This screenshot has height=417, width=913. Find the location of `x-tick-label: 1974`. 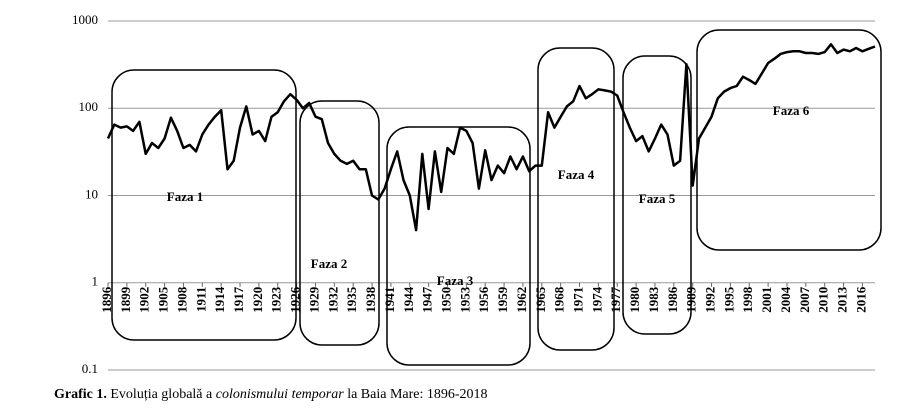

x-tick-label: 1974 is located at coordinates (596, 299).